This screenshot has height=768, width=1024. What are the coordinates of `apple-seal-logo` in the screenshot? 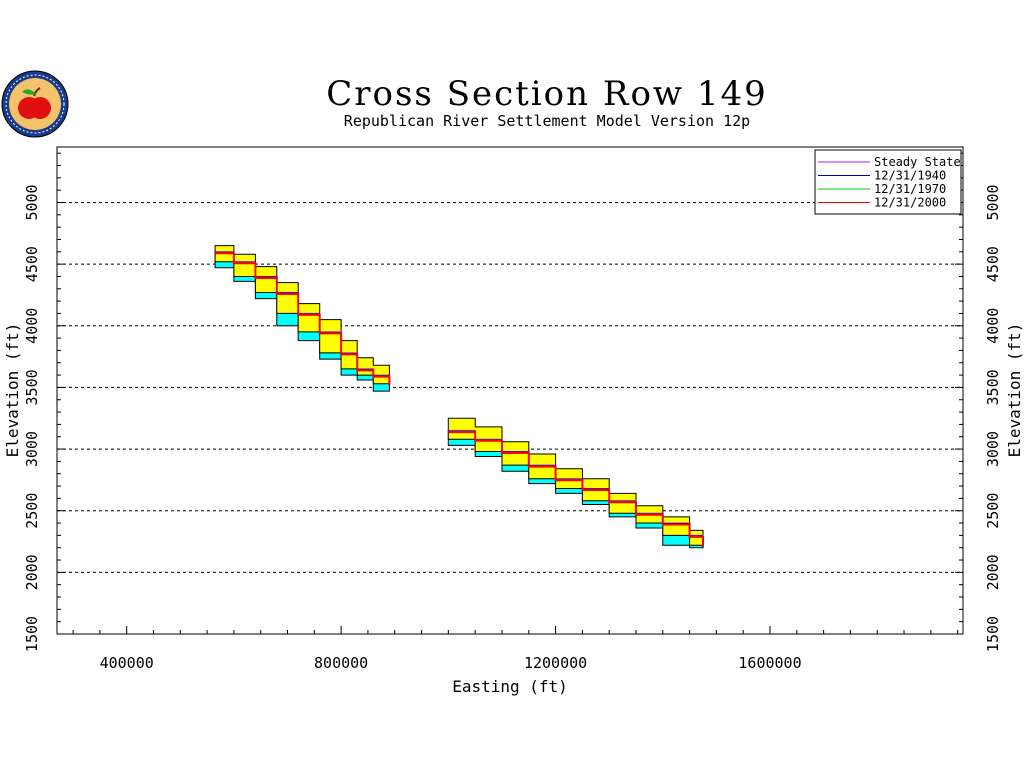 It's located at (35, 104).